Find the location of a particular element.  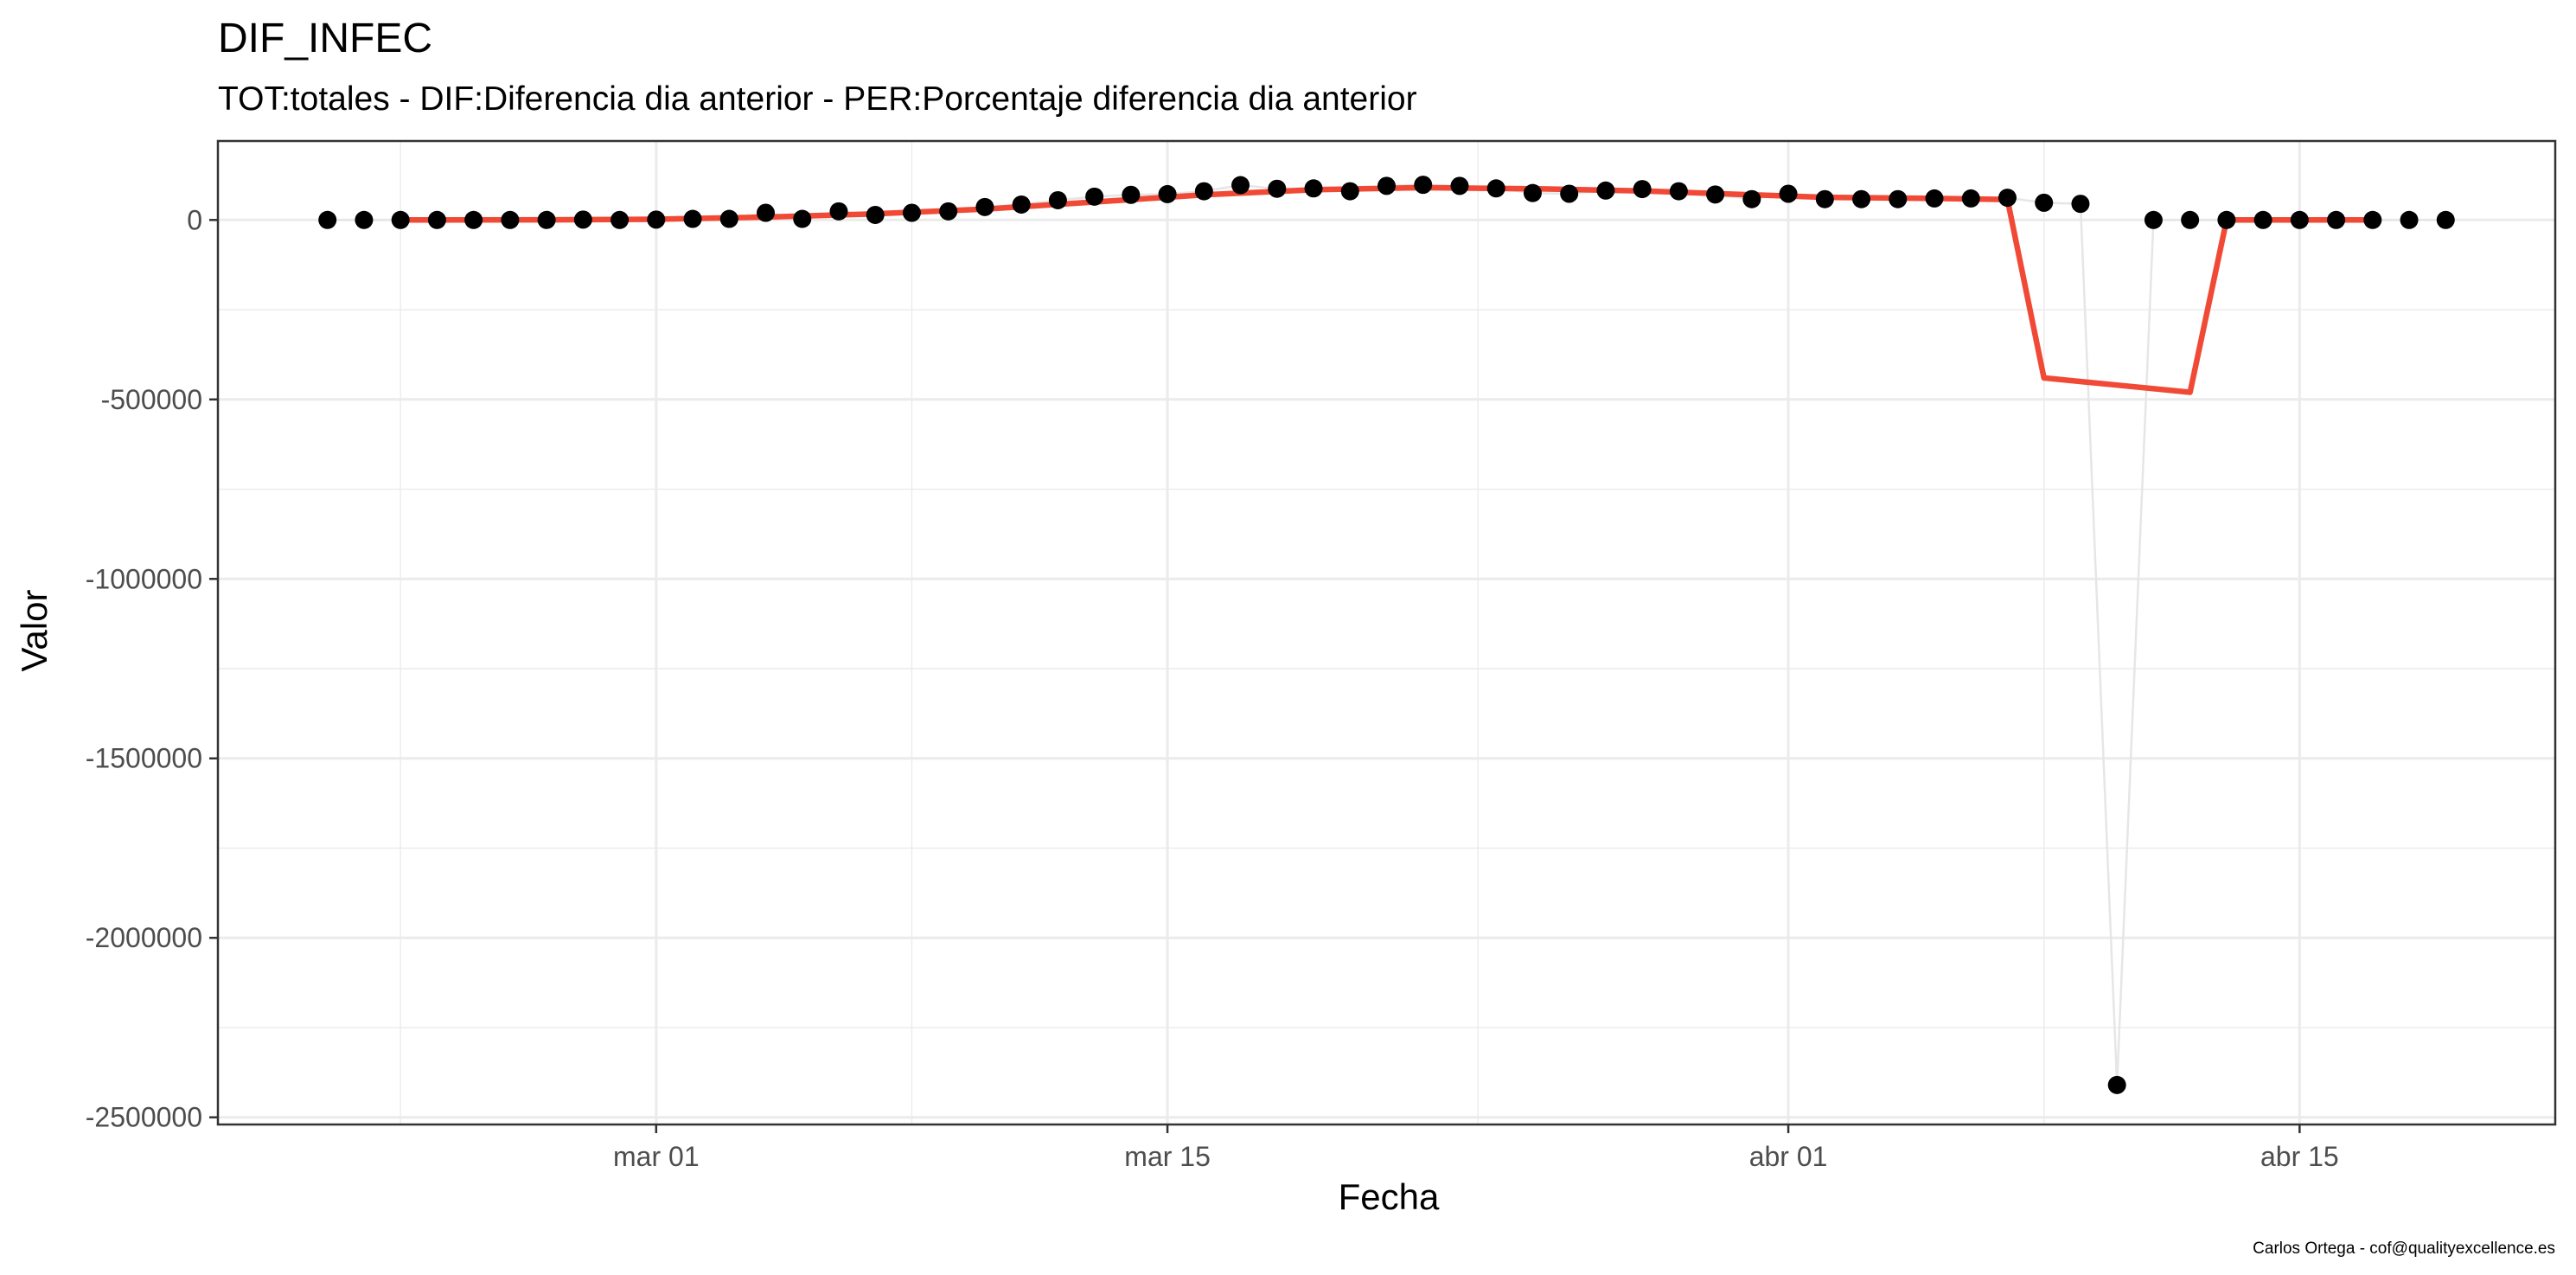

y-tick-label: -500000 is located at coordinates (152, 399).